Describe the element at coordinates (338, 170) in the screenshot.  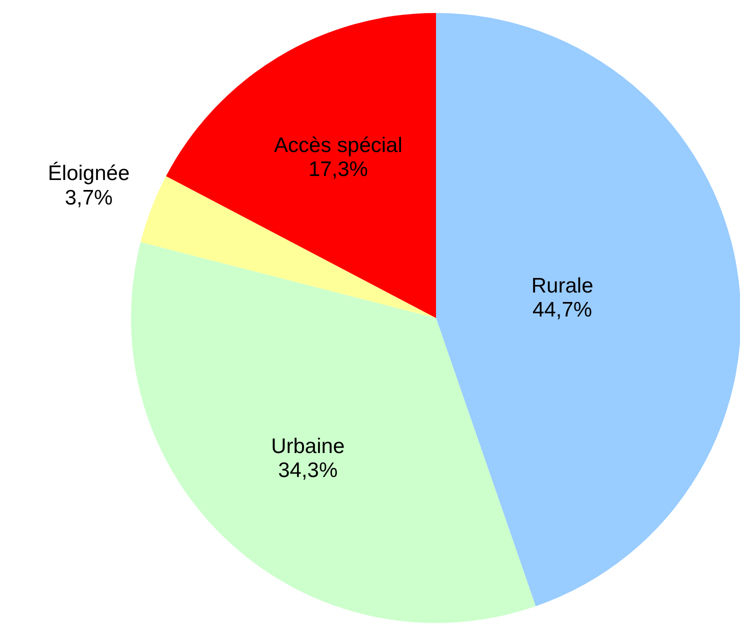
I see `data-label: 17,3%` at that location.